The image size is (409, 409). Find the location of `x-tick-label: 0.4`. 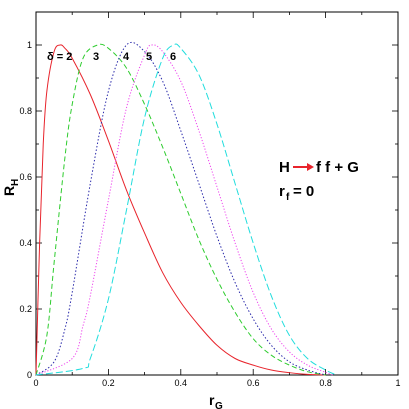

x-tick-label: 0.4 is located at coordinates (181, 383).